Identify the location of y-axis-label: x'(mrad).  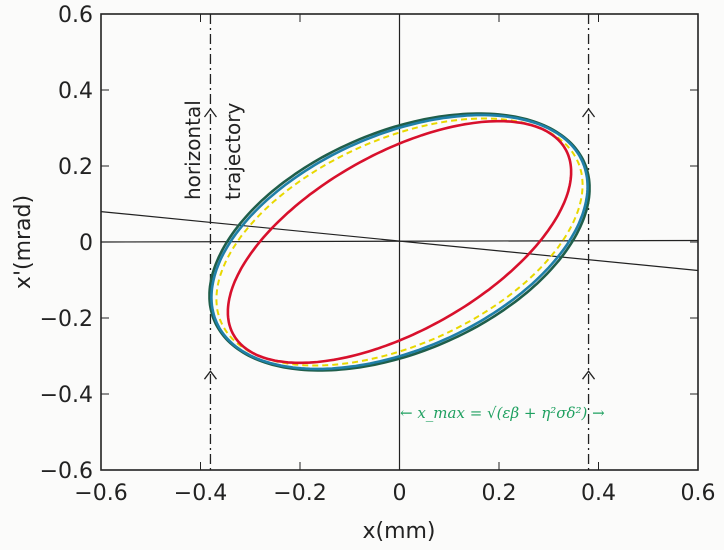
(23, 242).